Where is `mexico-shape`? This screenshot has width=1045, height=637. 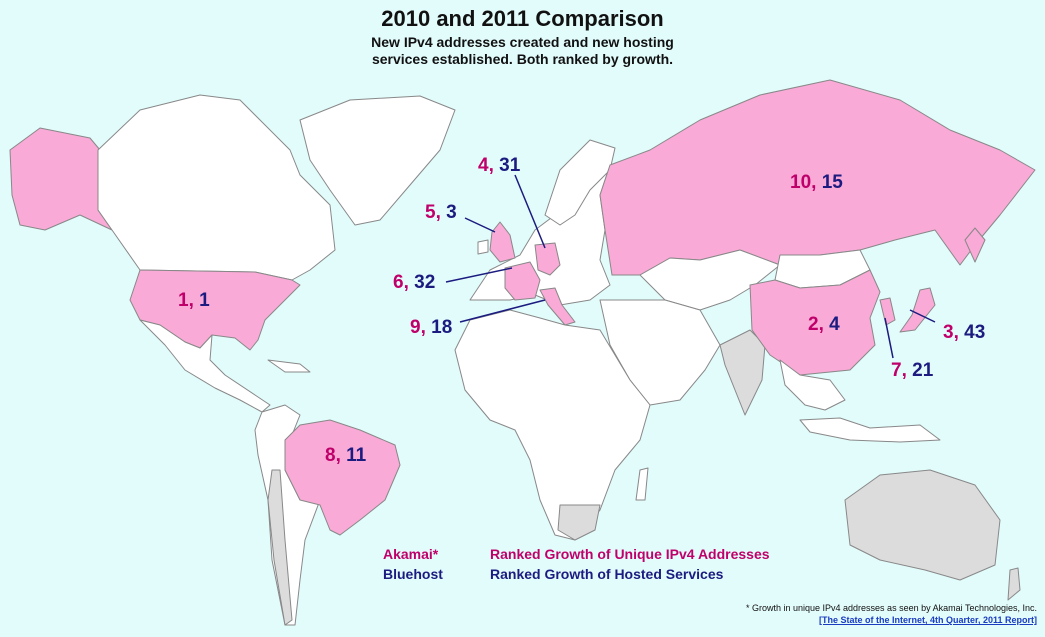 mexico-shape is located at coordinates (205, 366).